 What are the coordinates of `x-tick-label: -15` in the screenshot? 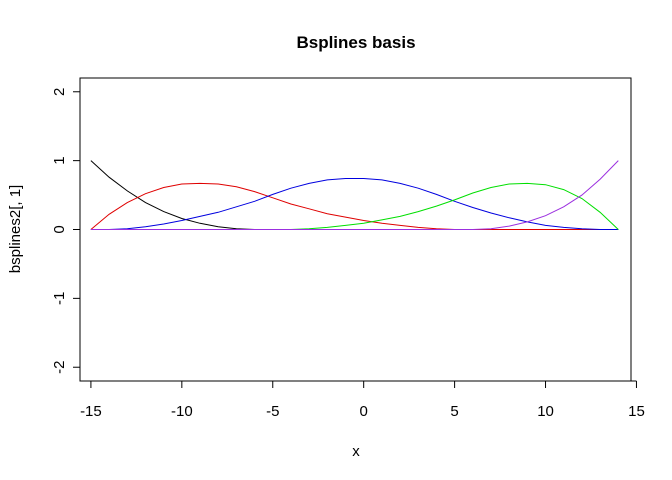 It's located at (91, 411).